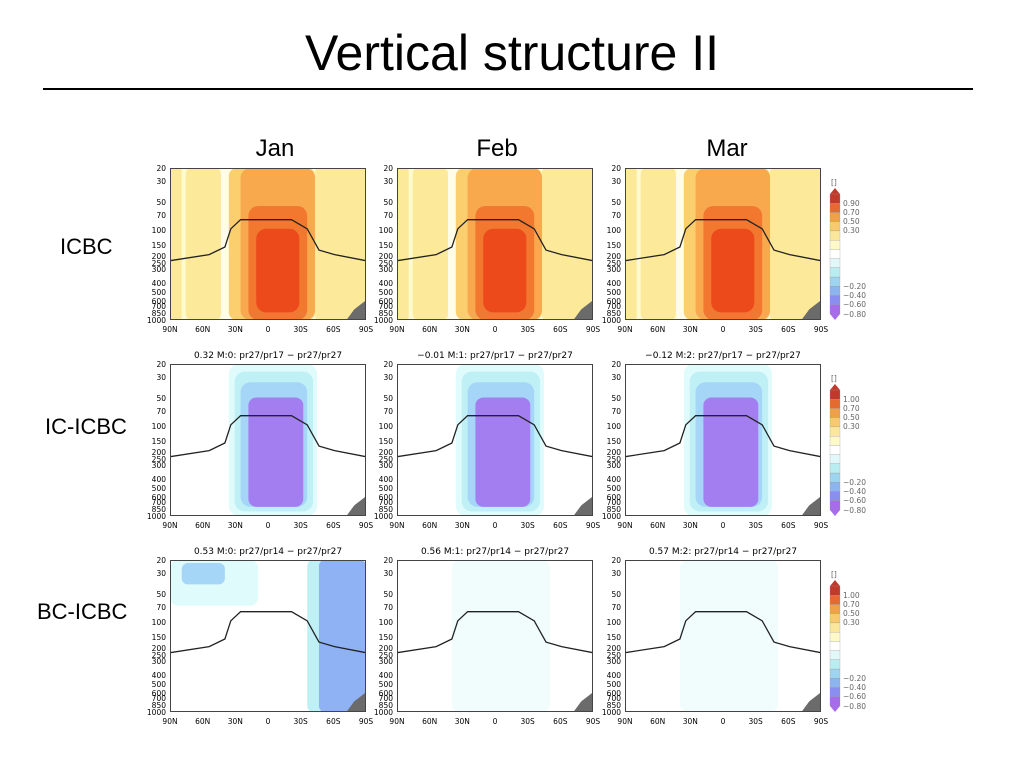 The height and width of the screenshot is (768, 1024). I want to click on legend-colorbar, so click(835, 254).